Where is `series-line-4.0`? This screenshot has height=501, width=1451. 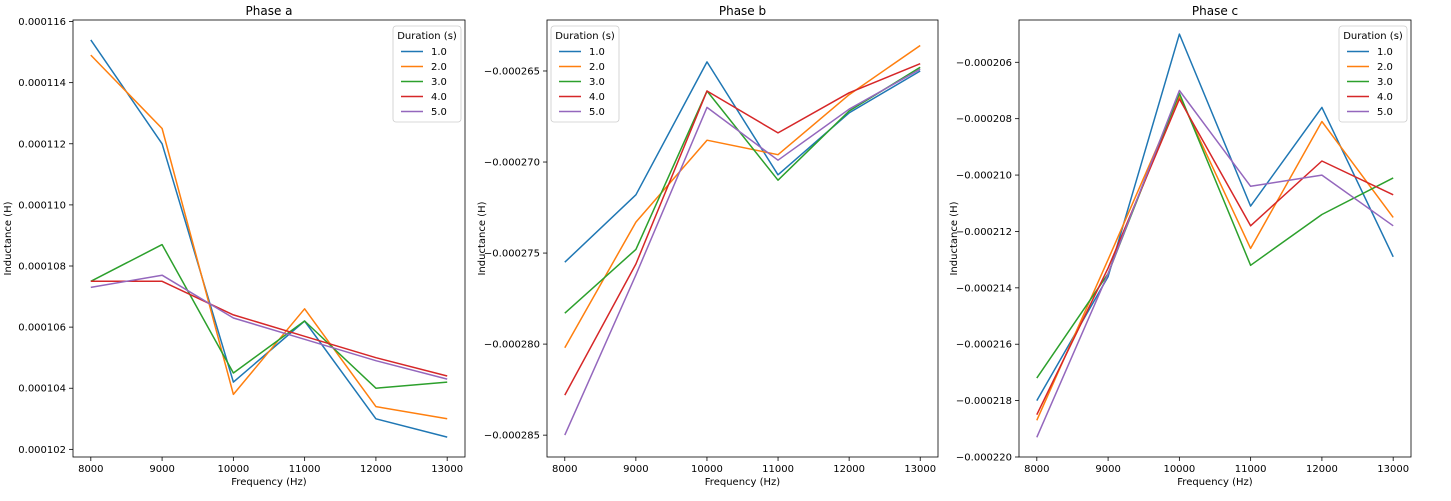 series-line-4.0 is located at coordinates (269, 328).